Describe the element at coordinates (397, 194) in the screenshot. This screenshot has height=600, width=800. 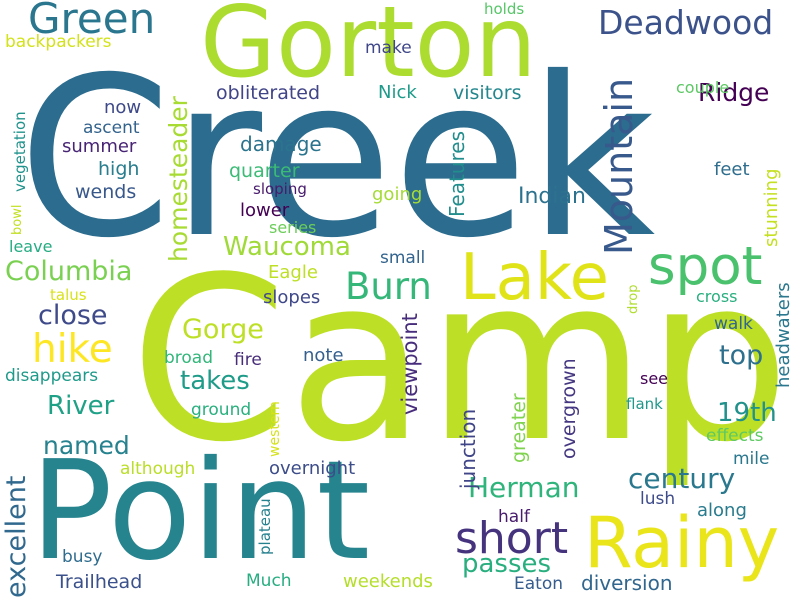
I see `word-going: going` at that location.